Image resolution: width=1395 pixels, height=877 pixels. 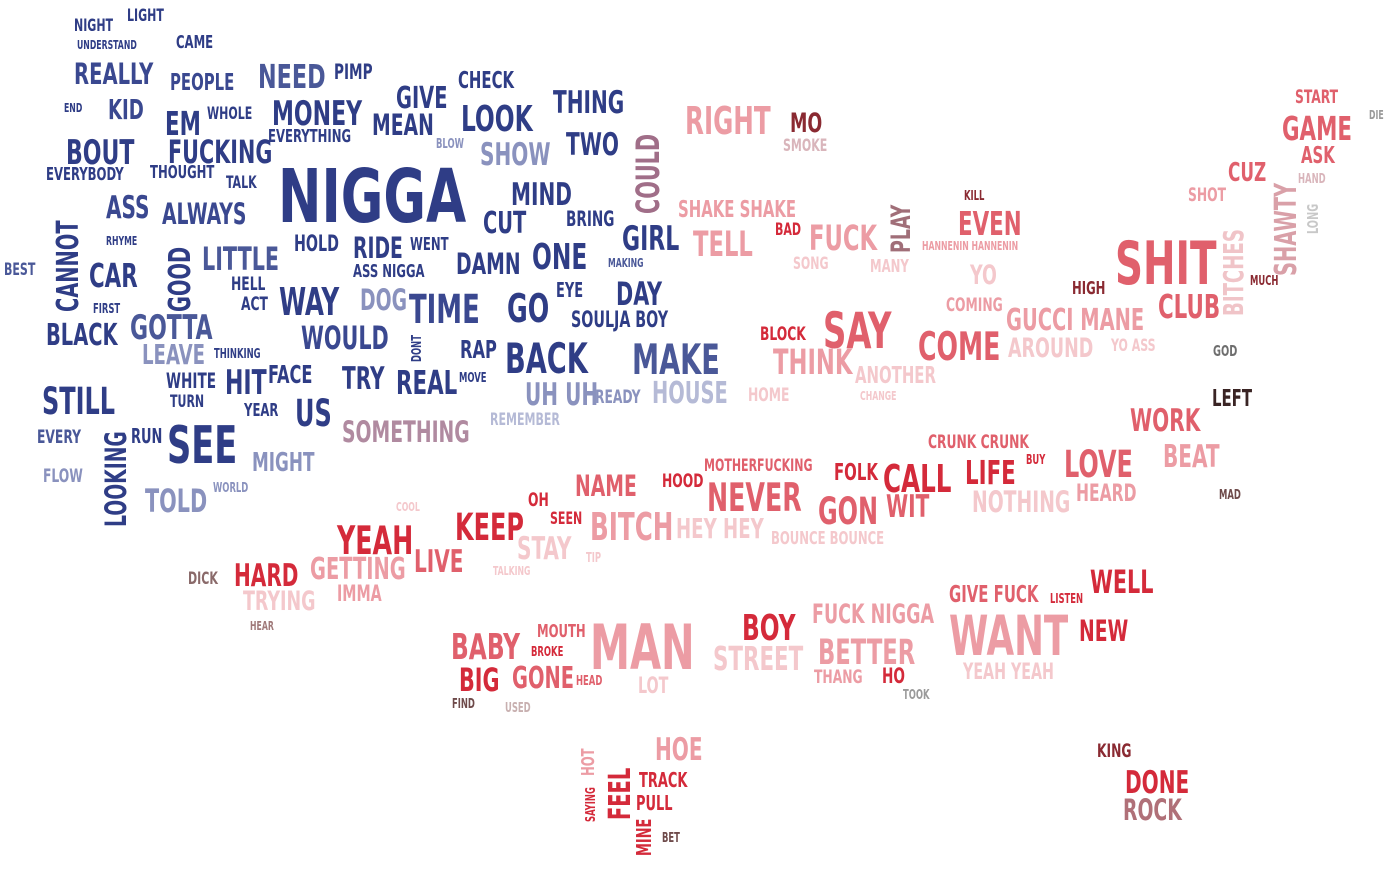 I want to click on word-rap: RAP, so click(x=478, y=349).